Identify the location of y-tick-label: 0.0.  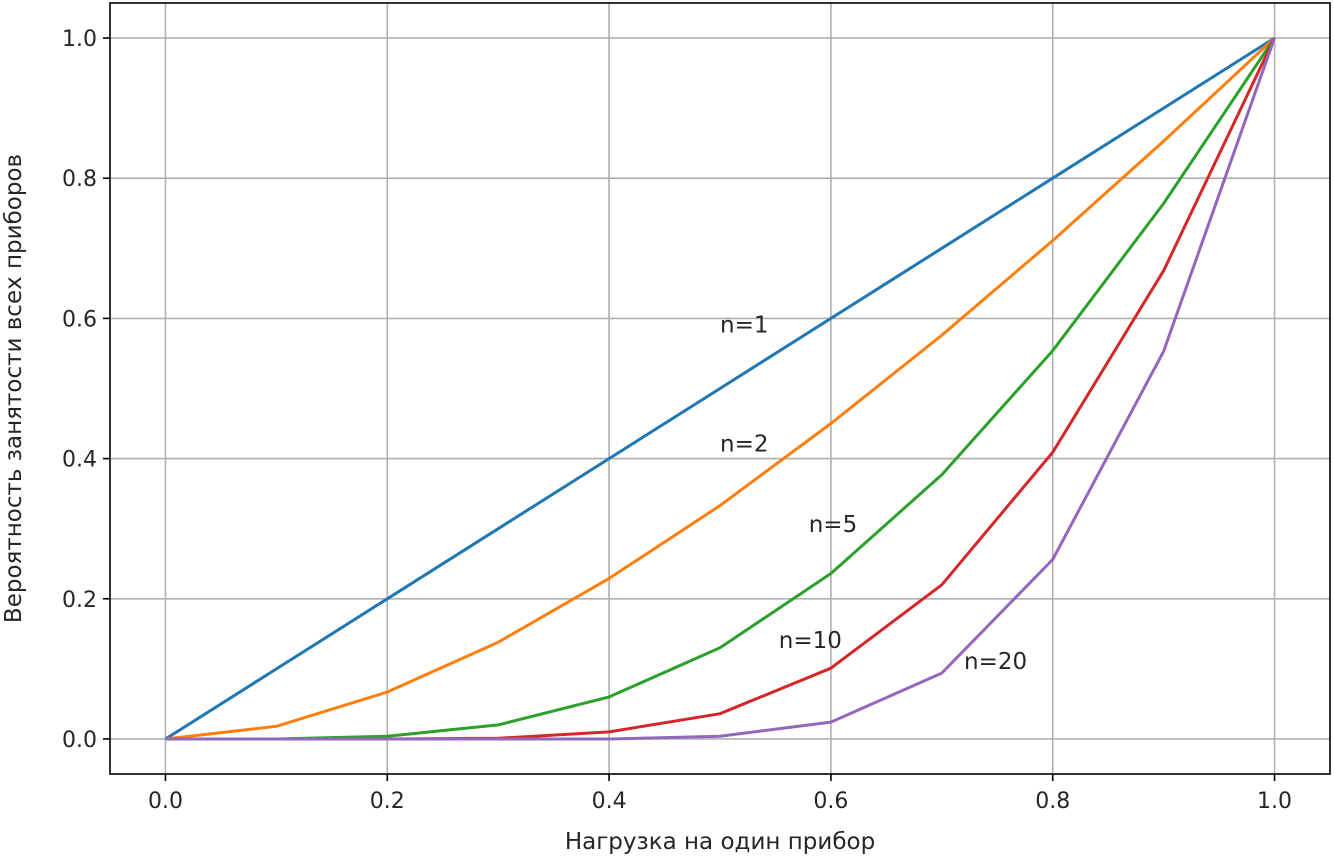
(79, 740).